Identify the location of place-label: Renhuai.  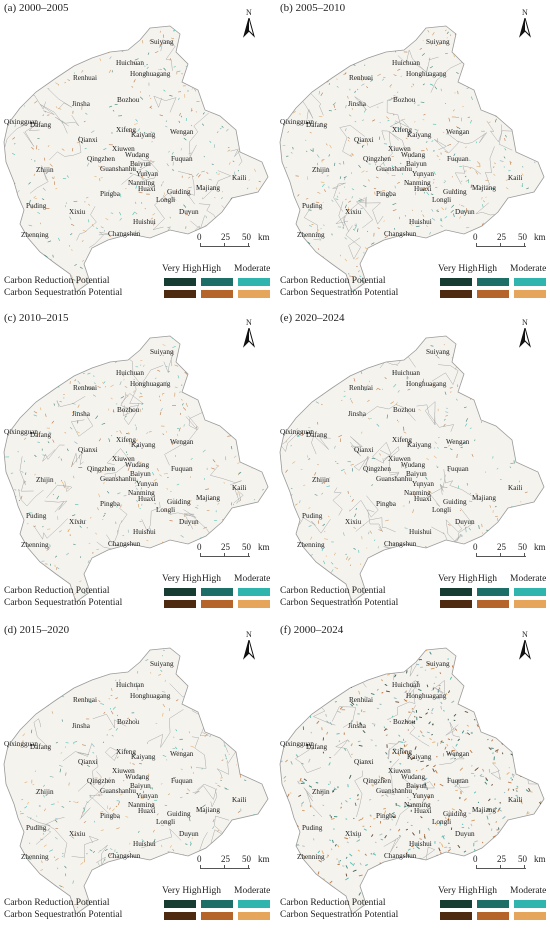
(85, 700).